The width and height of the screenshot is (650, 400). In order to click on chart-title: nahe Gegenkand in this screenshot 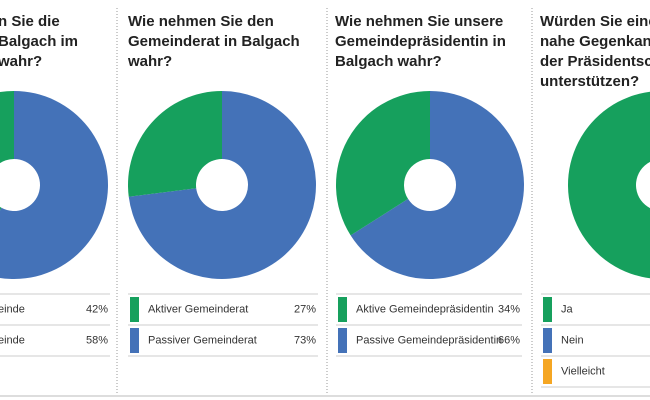, I will do `click(595, 41)`.